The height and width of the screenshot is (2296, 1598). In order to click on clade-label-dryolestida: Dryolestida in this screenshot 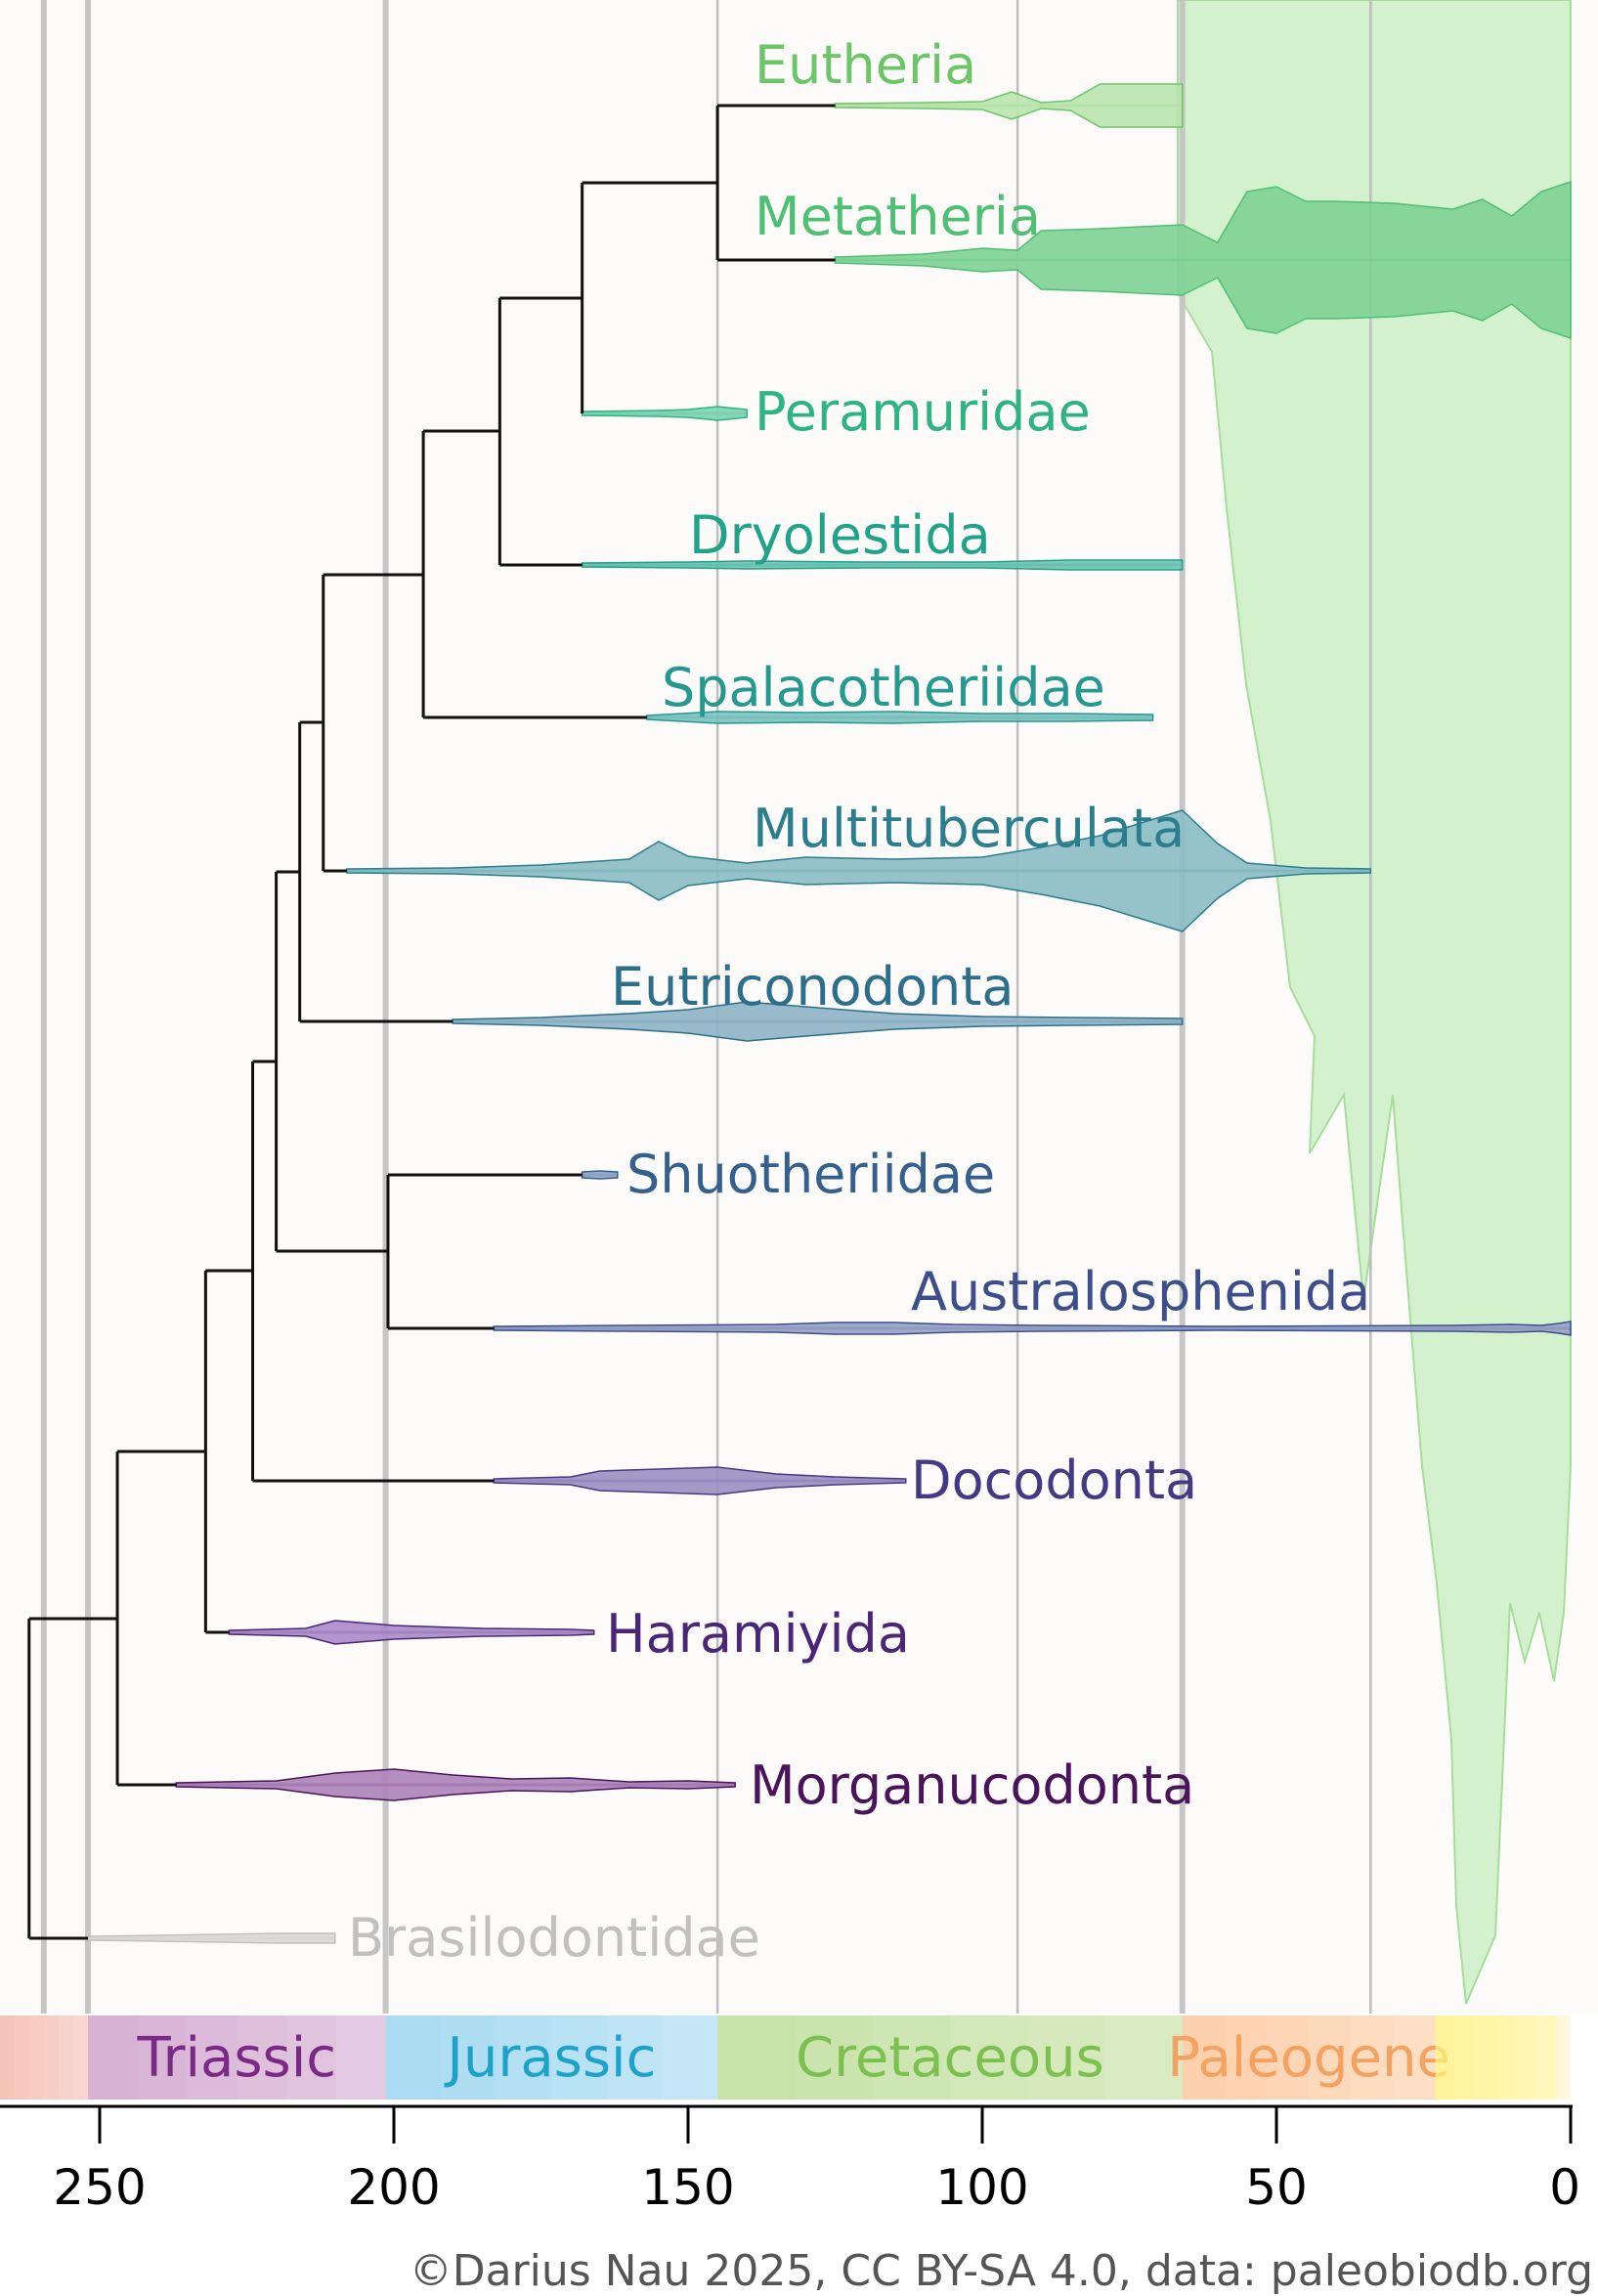, I will do `click(840, 535)`.